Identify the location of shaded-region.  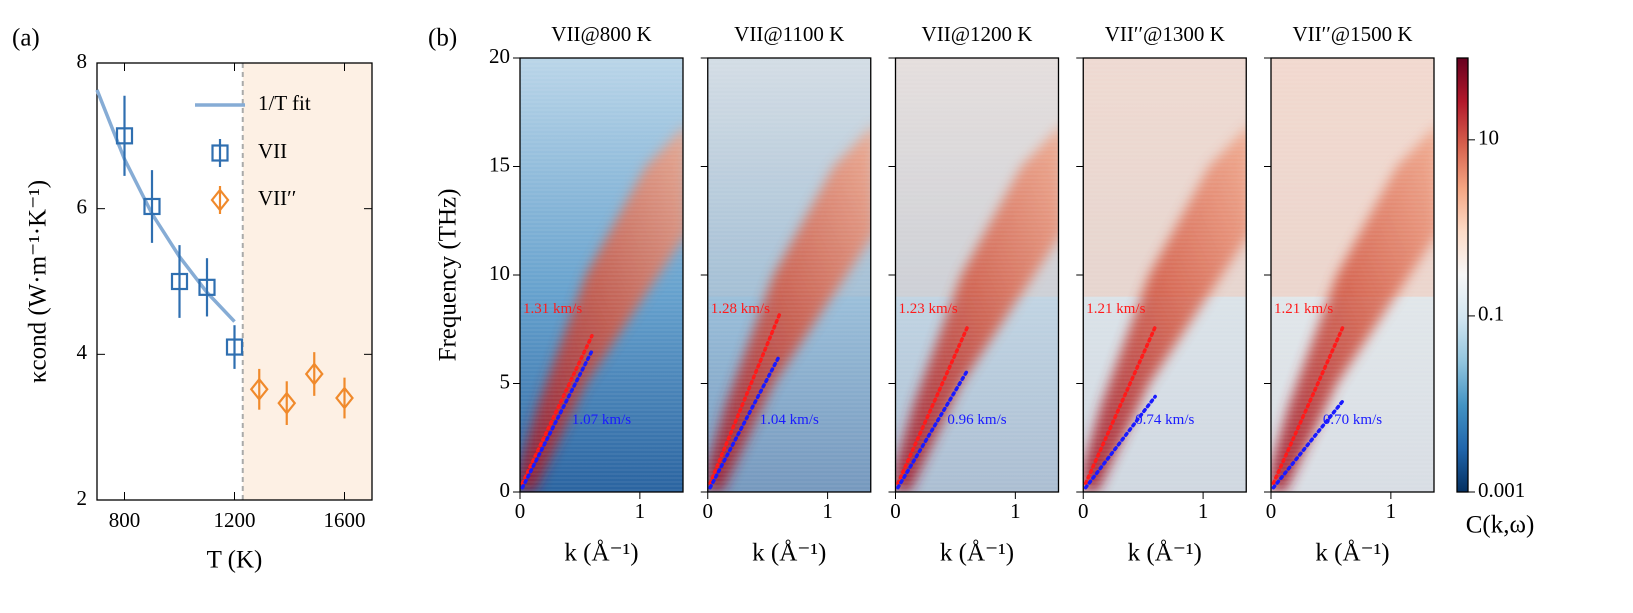
(307, 281).